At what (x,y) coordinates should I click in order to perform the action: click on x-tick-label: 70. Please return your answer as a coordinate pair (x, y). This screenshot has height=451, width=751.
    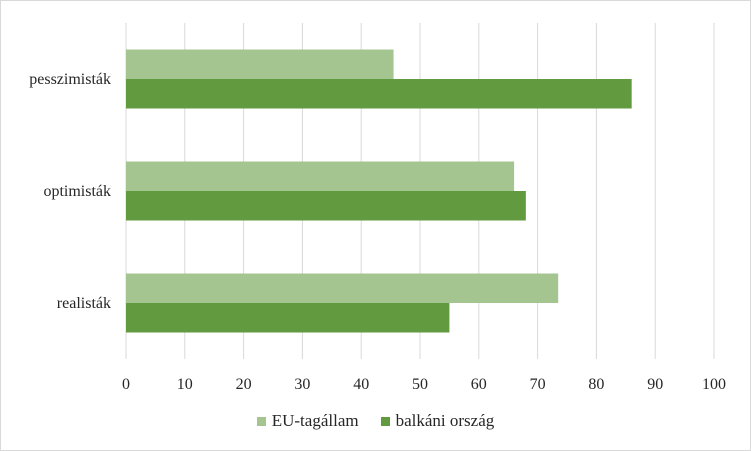
    Looking at the image, I should click on (538, 384).